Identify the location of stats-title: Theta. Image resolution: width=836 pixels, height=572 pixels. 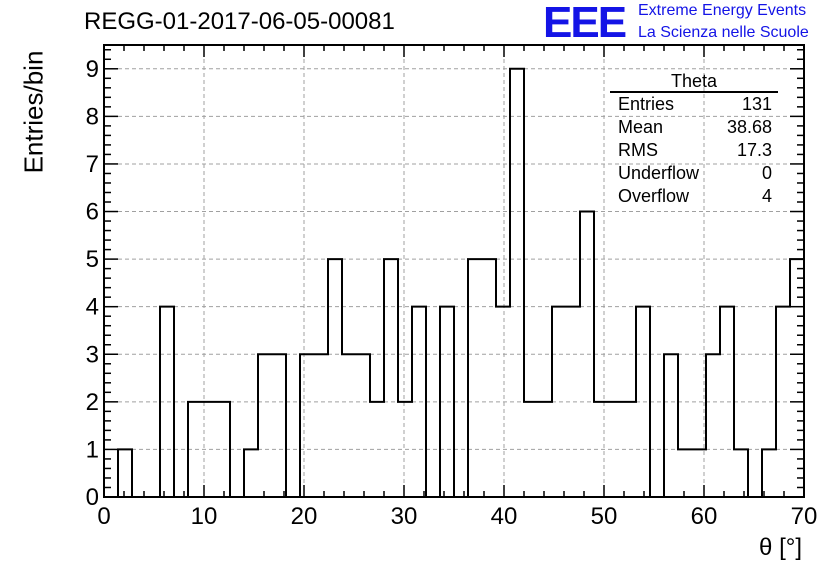
(694, 82).